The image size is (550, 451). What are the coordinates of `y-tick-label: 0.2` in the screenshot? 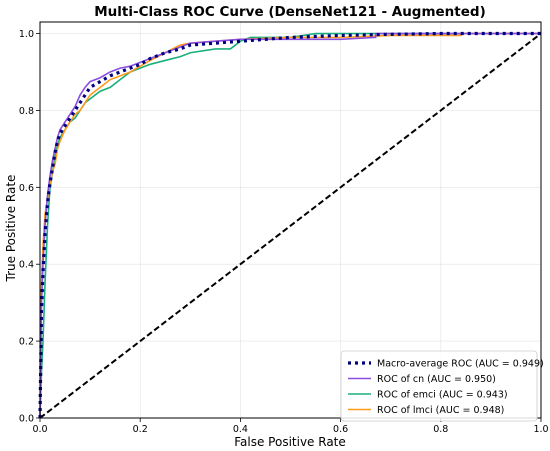 It's located at (26, 342).